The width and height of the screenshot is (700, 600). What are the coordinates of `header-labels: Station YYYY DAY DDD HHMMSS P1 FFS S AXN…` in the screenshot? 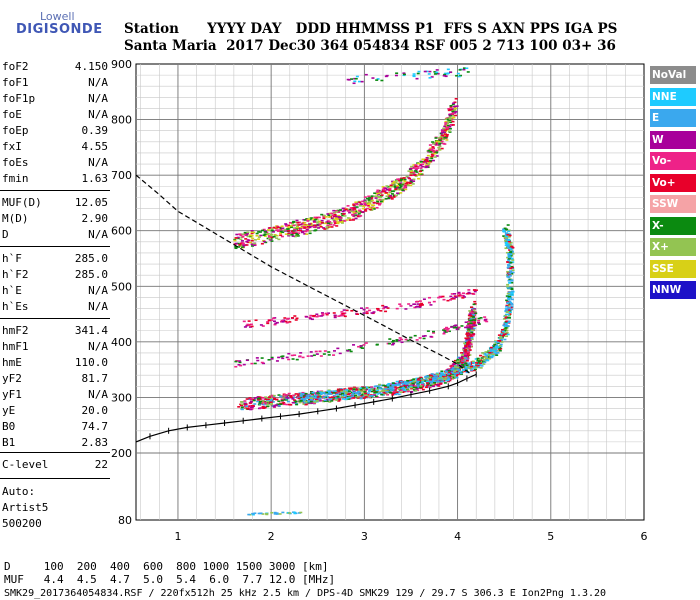 It's located at (371, 29).